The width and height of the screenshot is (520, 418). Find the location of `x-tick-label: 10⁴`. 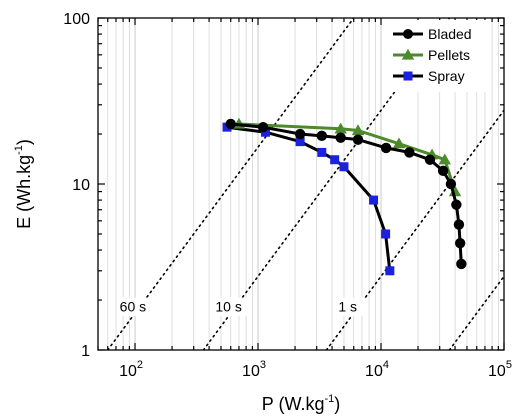

x-tick-label: 10⁴ is located at coordinates (377, 369).